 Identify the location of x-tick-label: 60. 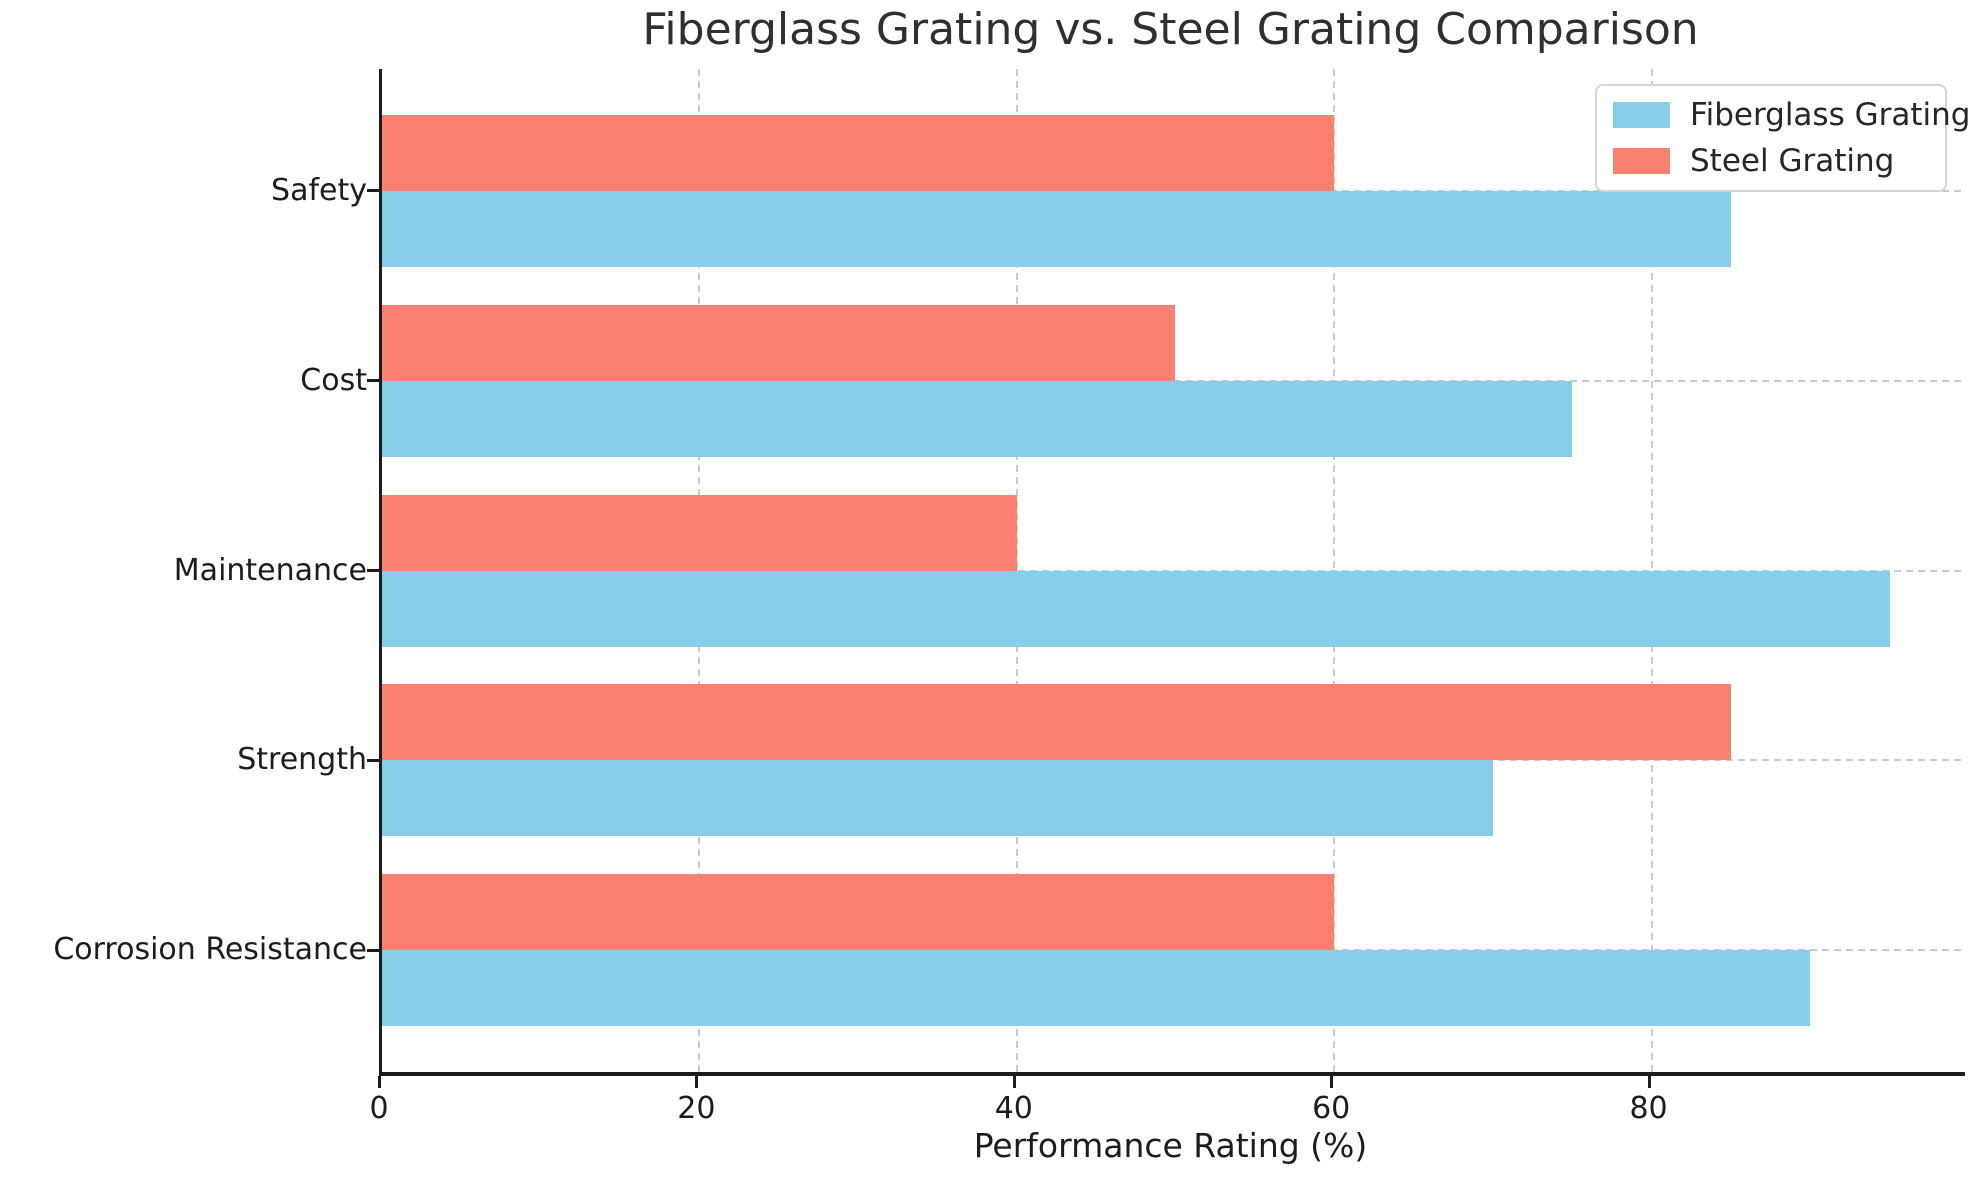
(1331, 1108).